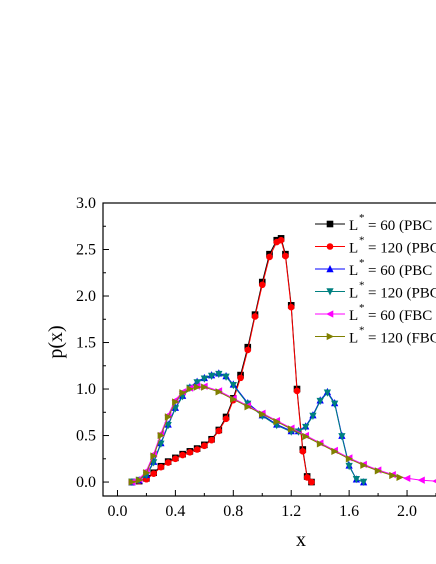  I want to click on x-tick-label: 1.2, so click(291, 511).